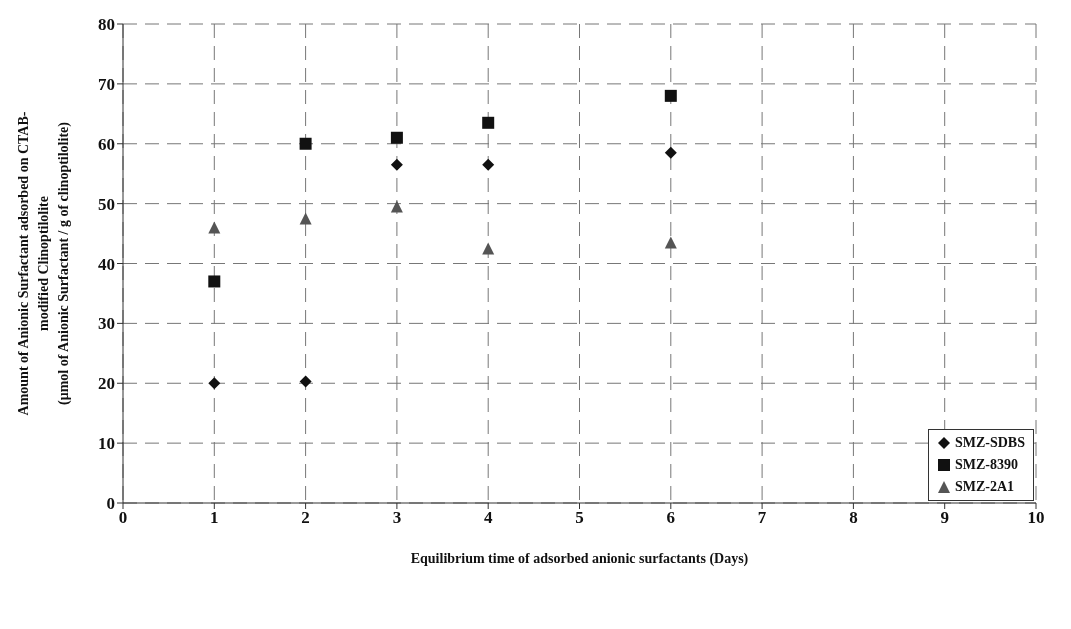 The image size is (1071, 629). What do you see at coordinates (671, 518) in the screenshot?
I see `x-tick-label: 6` at bounding box center [671, 518].